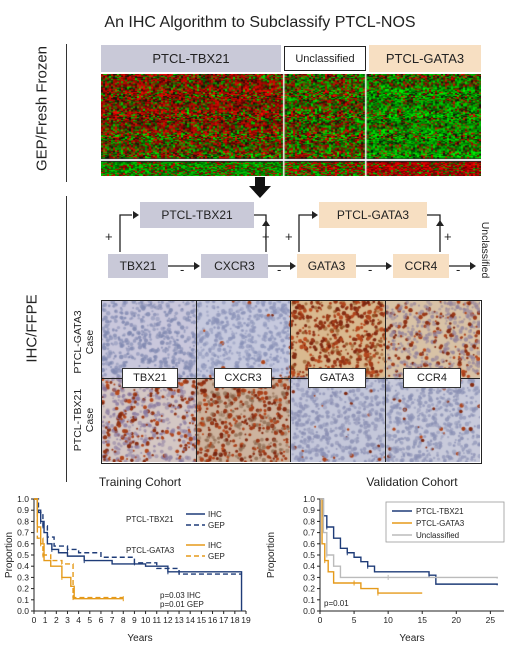 This screenshot has height=663, width=520. Describe the element at coordinates (491, 620) in the screenshot. I see `x-tick-label: 25` at that location.